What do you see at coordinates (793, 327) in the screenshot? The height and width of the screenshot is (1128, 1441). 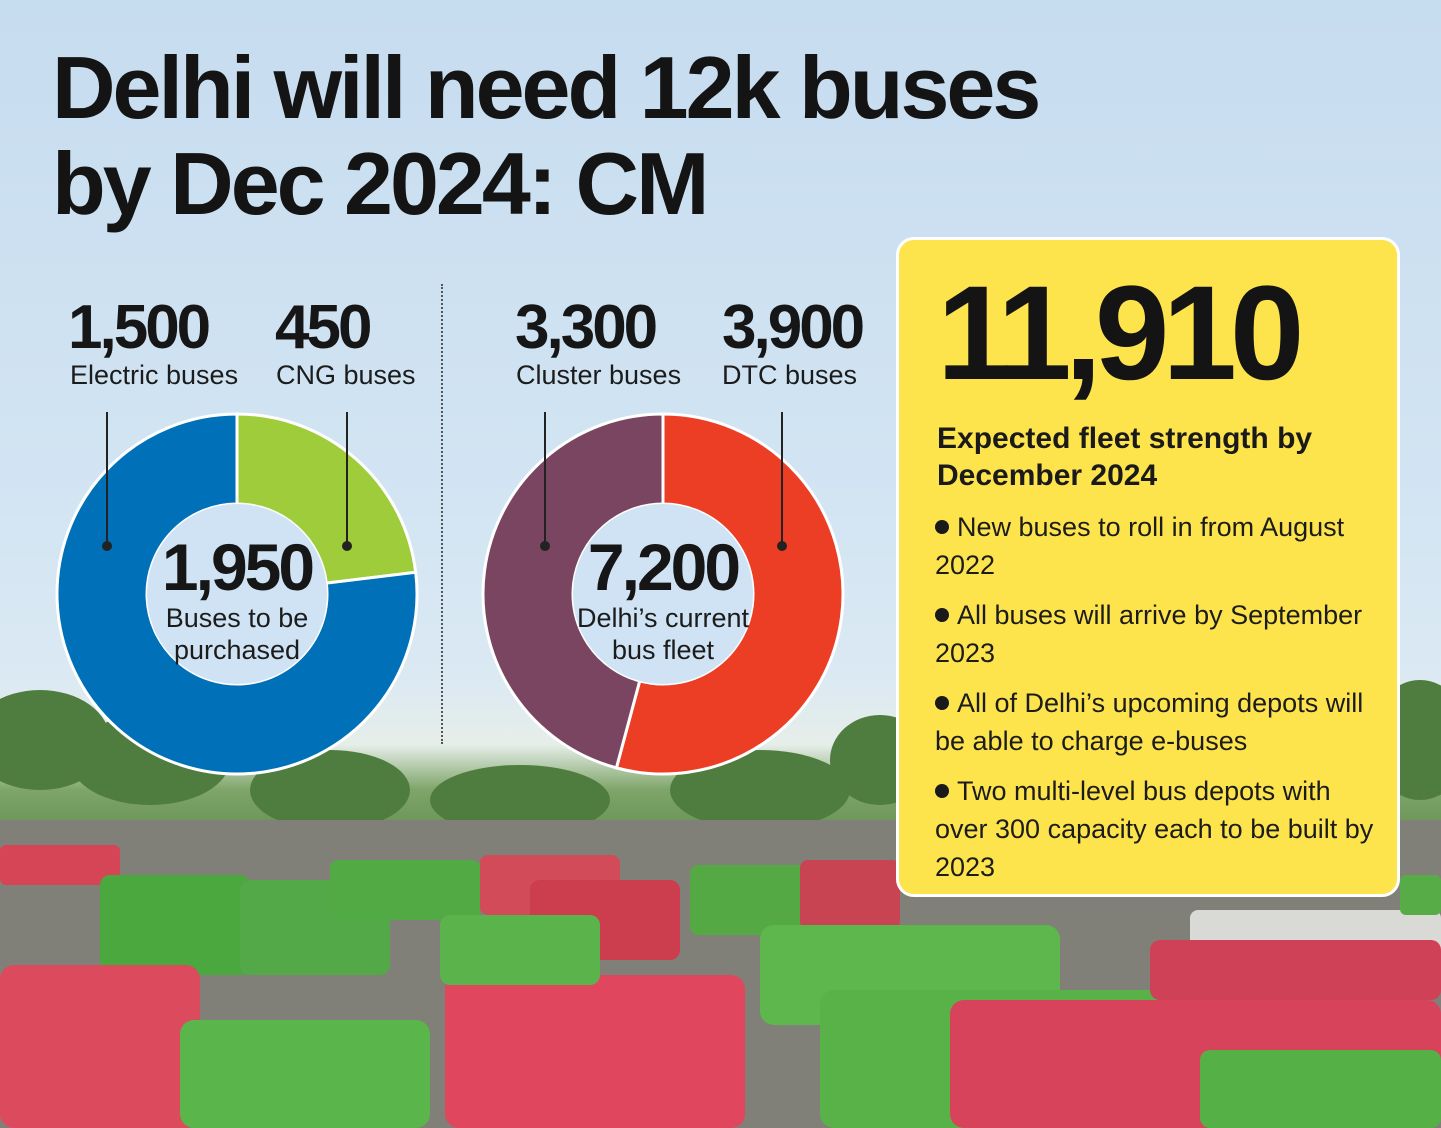 I see `dtc-buses-value: 3,900` at bounding box center [793, 327].